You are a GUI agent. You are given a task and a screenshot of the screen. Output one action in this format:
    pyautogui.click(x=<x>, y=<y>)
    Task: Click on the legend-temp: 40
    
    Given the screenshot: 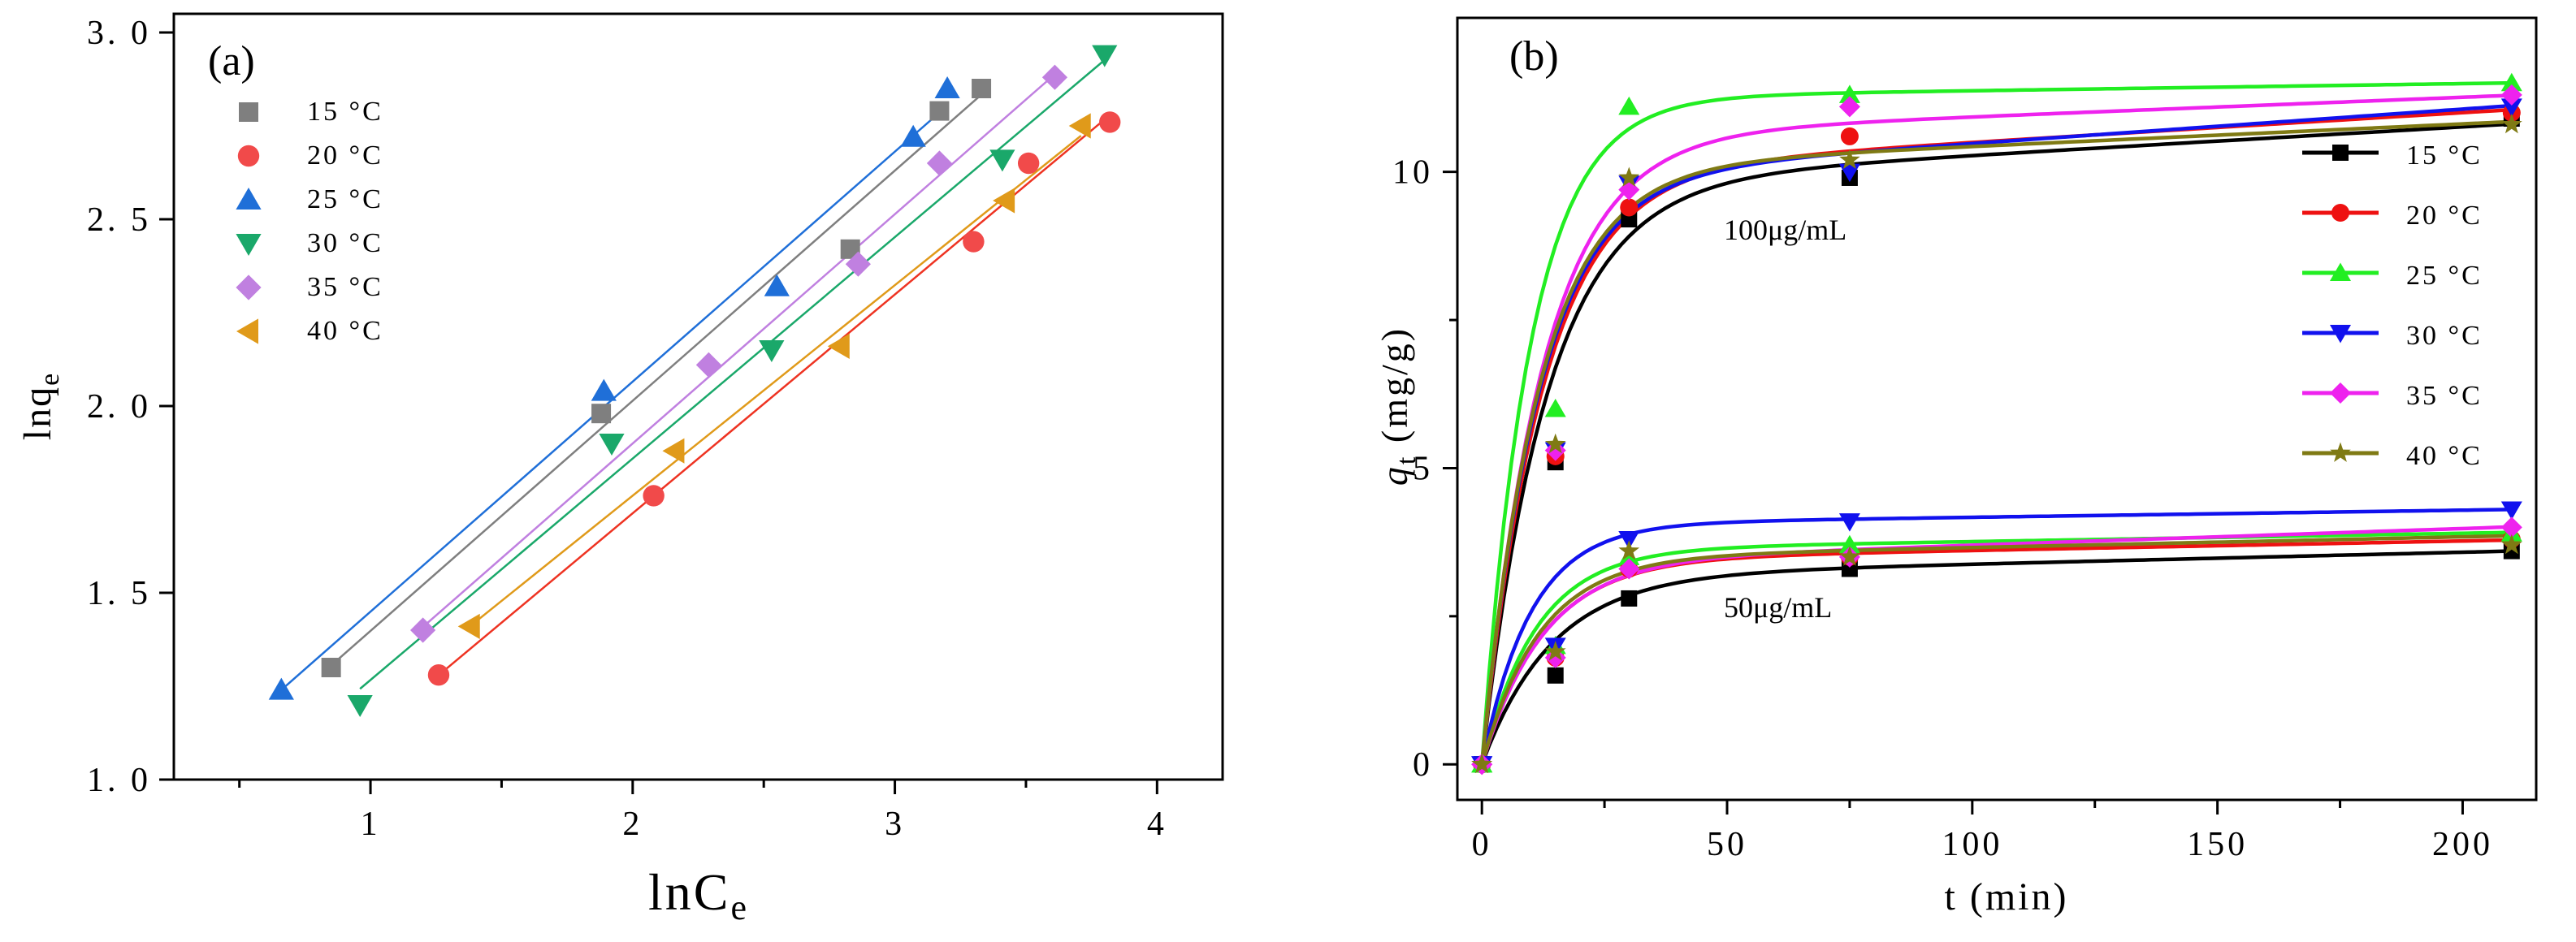 What is the action you would take?
    pyautogui.click(x=2427, y=456)
    